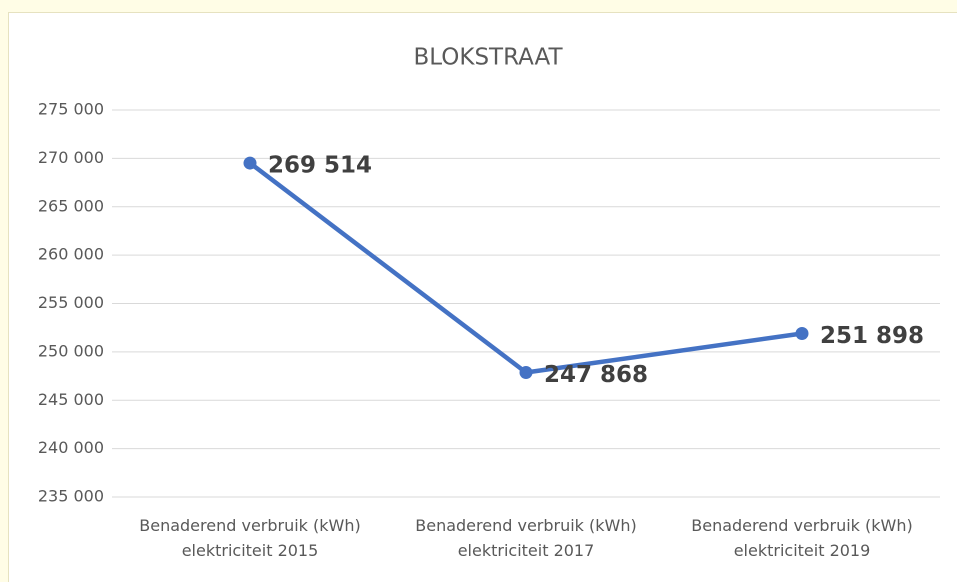 This screenshot has height=582, width=957. I want to click on y-tick-label: 275 000, so click(71, 109).